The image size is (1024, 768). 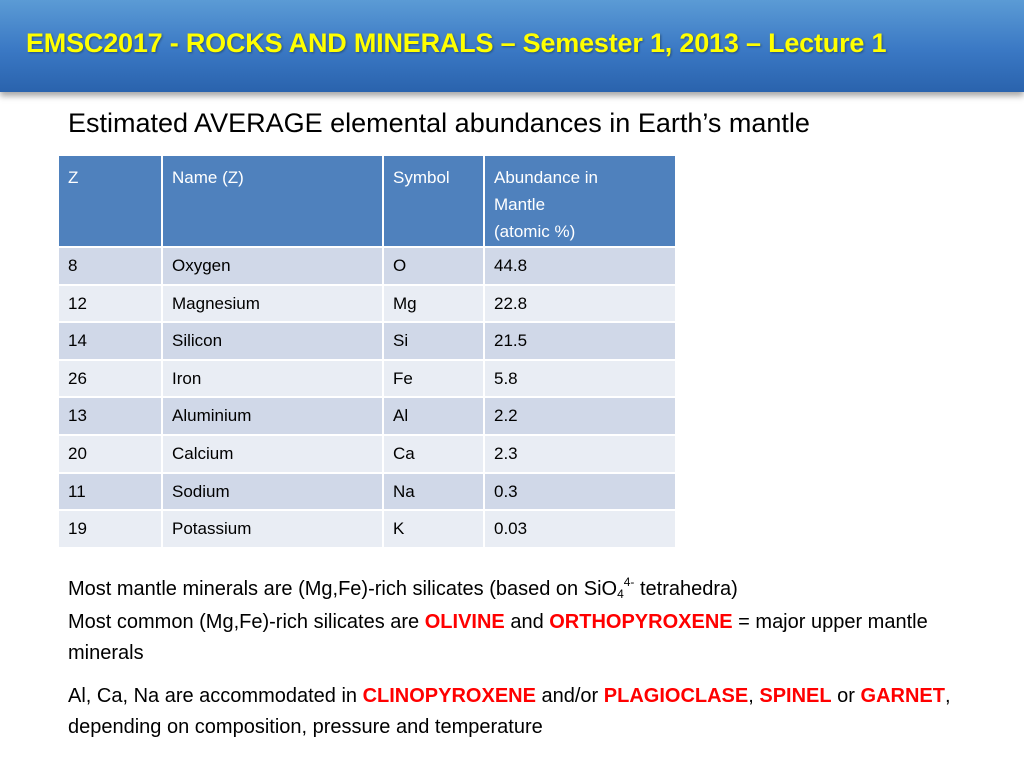 I want to click on p1-superscript: 4-, so click(x=629, y=582).